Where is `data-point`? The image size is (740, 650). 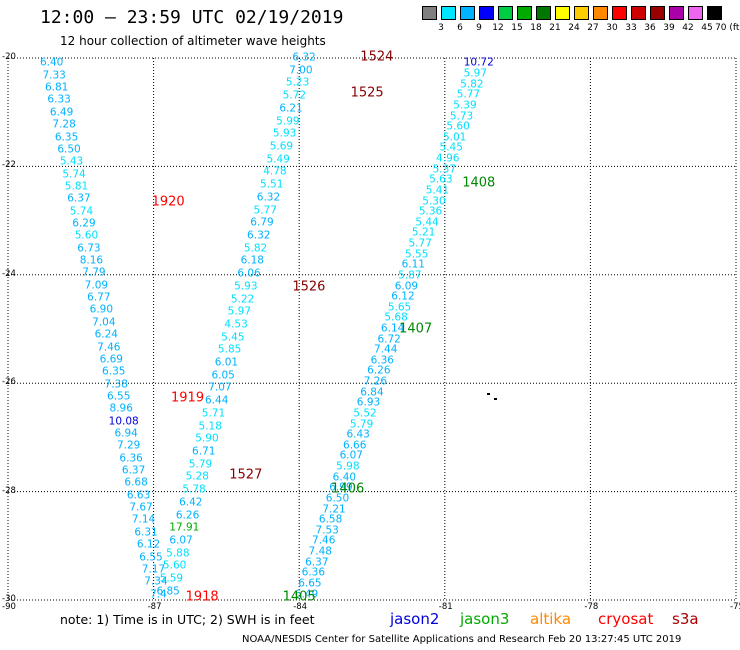 data-point is located at coordinates (495, 399).